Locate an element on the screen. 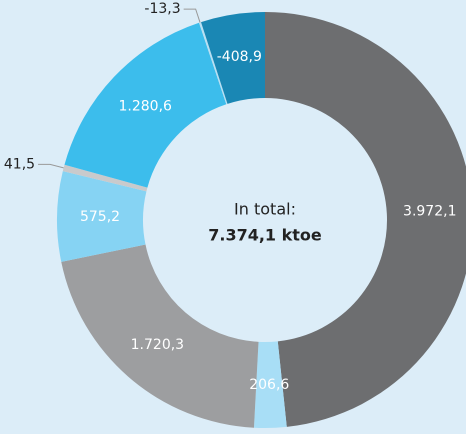 The height and width of the screenshot is (434, 466). center-caption: In total: is located at coordinates (265, 209).